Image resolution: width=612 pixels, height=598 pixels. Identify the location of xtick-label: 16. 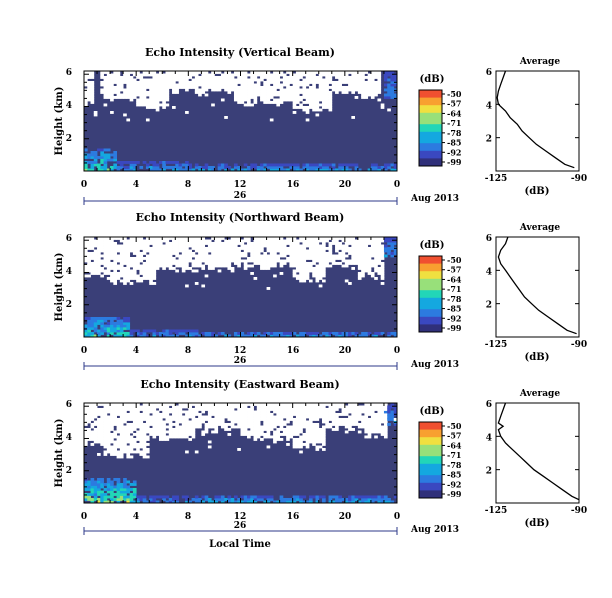
(293, 185).